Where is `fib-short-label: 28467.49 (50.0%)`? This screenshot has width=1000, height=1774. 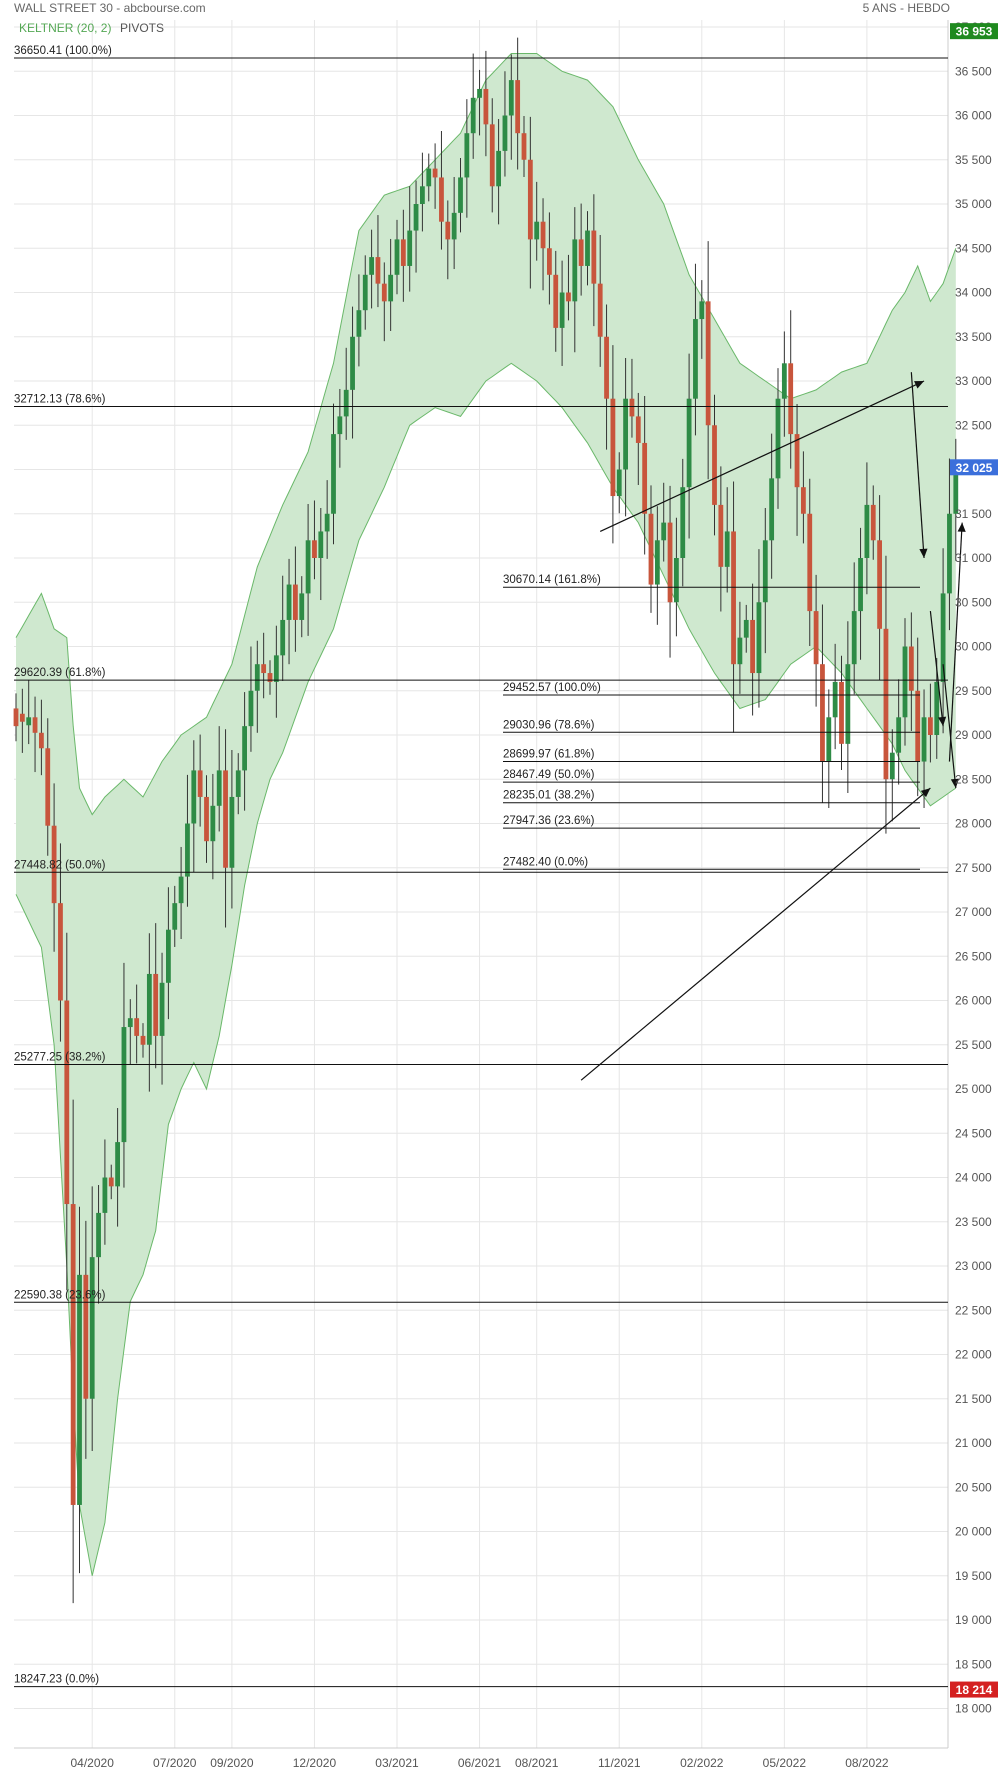
fib-short-label: 28467.49 (50.0%) is located at coordinates (549, 775).